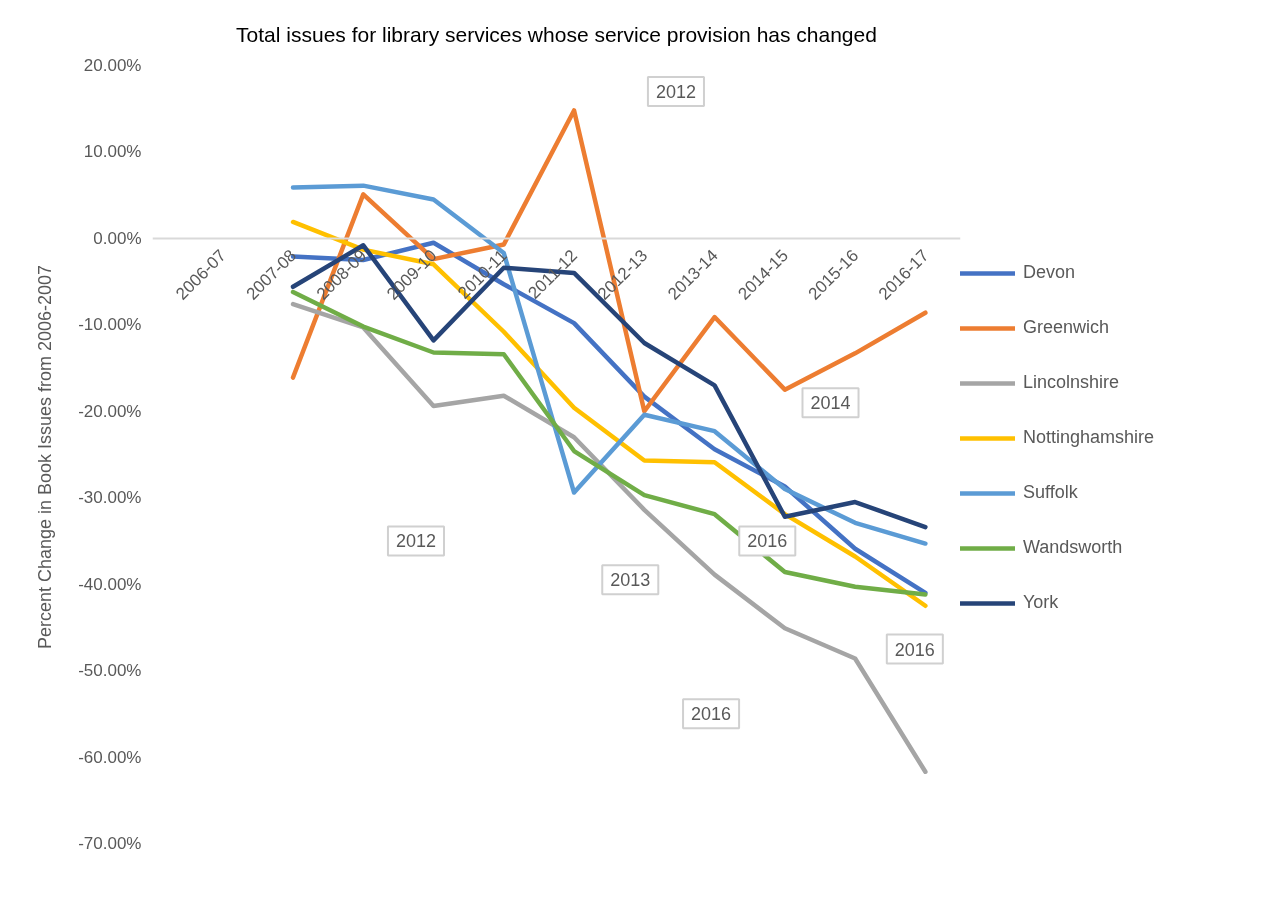  What do you see at coordinates (1089, 437) in the screenshot?
I see `legend-label: Nottinghamshire` at bounding box center [1089, 437].